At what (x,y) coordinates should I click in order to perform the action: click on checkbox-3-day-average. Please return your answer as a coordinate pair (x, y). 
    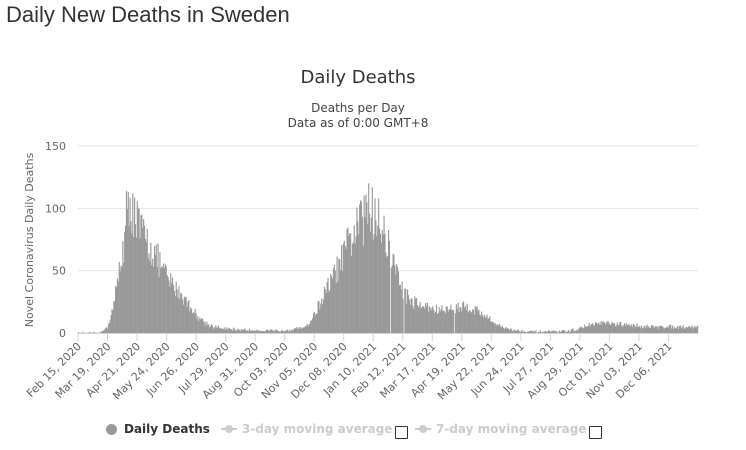
    Looking at the image, I should click on (401, 432).